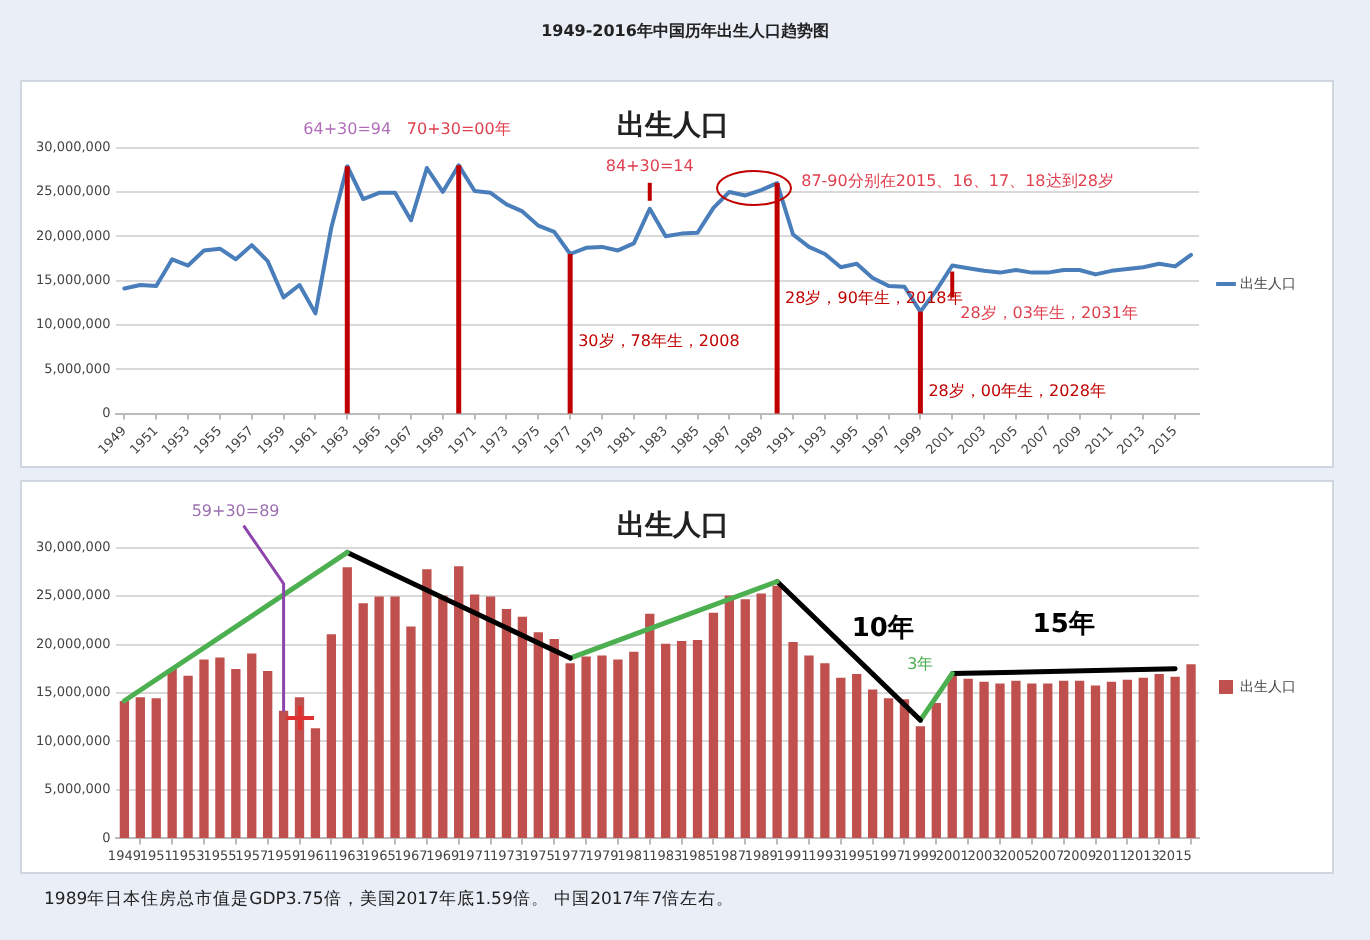 This screenshot has height=940, width=1370. Describe the element at coordinates (685, 31) in the screenshot. I see `text: 1949-2016年中国历年出生人口趋势图` at that location.